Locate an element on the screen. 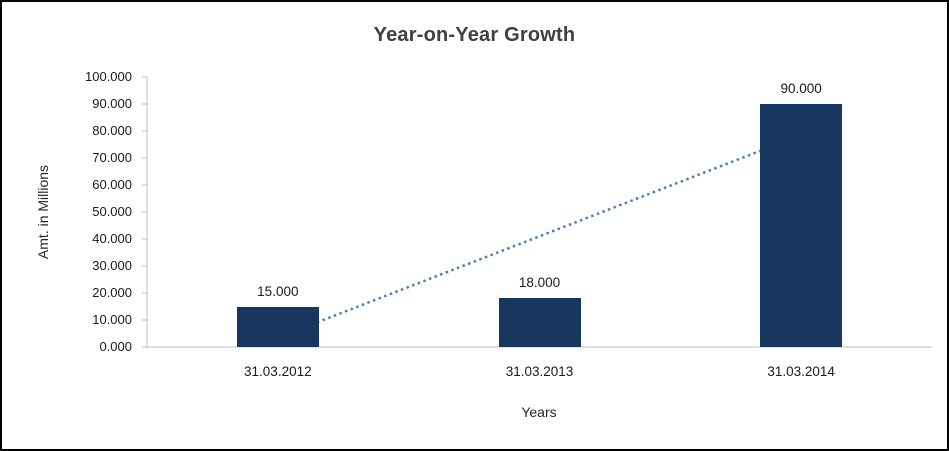 This screenshot has width=949, height=451. y-tick-label: 100.000 is located at coordinates (108, 76).